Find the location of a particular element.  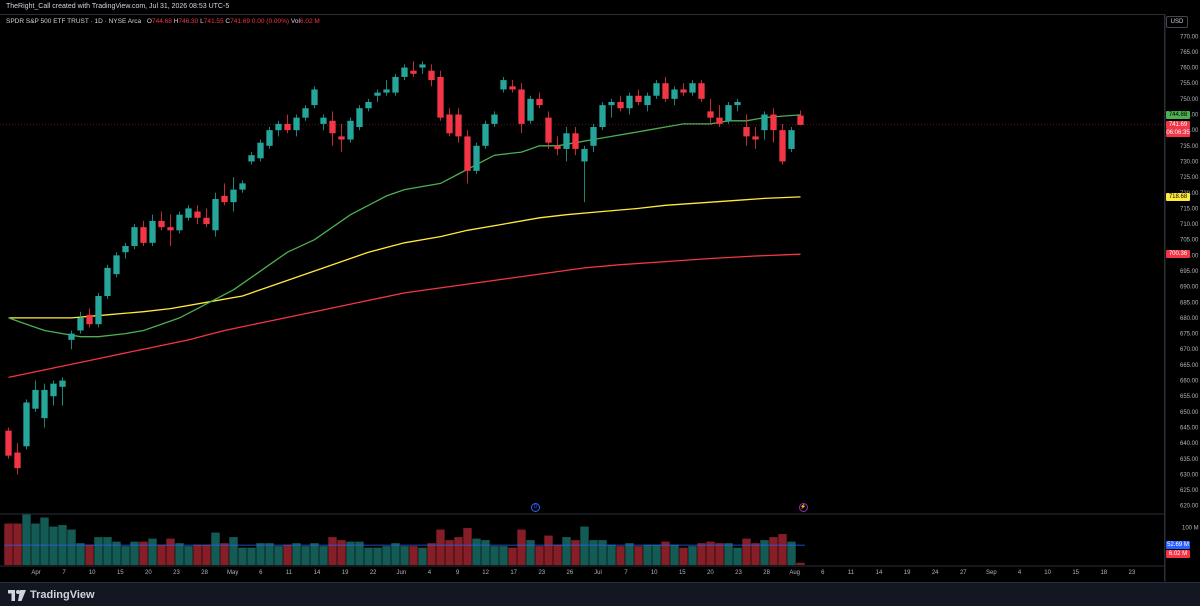

currency-selector: USD is located at coordinates (1177, 22).